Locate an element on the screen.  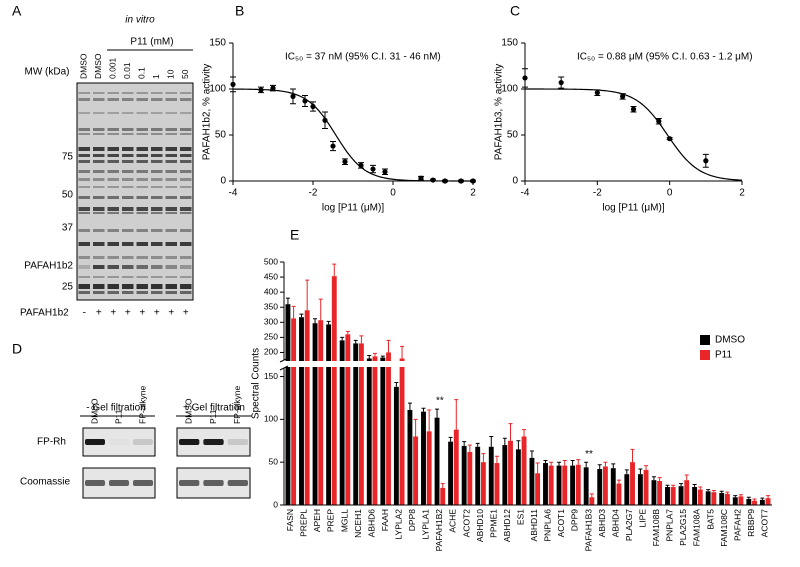
group-title: - Gel filtration is located at coordinates (115, 408).